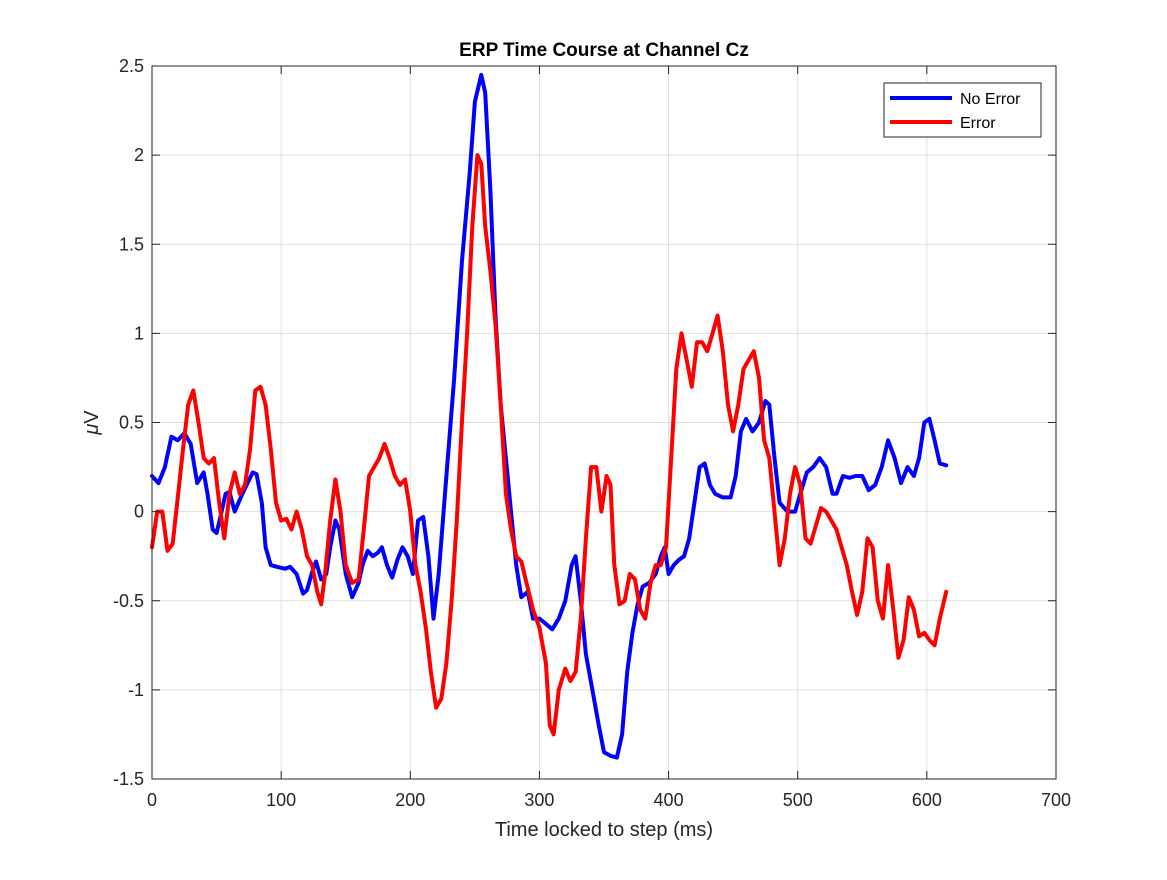 The height and width of the screenshot is (880, 1167). Describe the element at coordinates (539, 800) in the screenshot. I see `x-tick-label: 300` at that location.